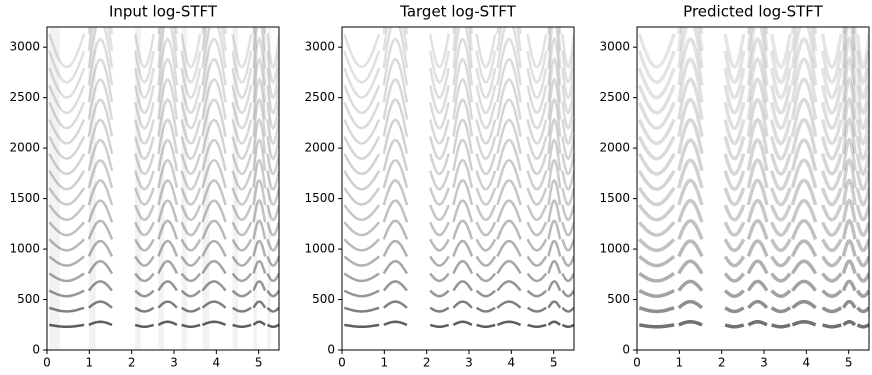 The width and height of the screenshot is (872, 375). I want to click on x-tick-label: 3, so click(764, 363).